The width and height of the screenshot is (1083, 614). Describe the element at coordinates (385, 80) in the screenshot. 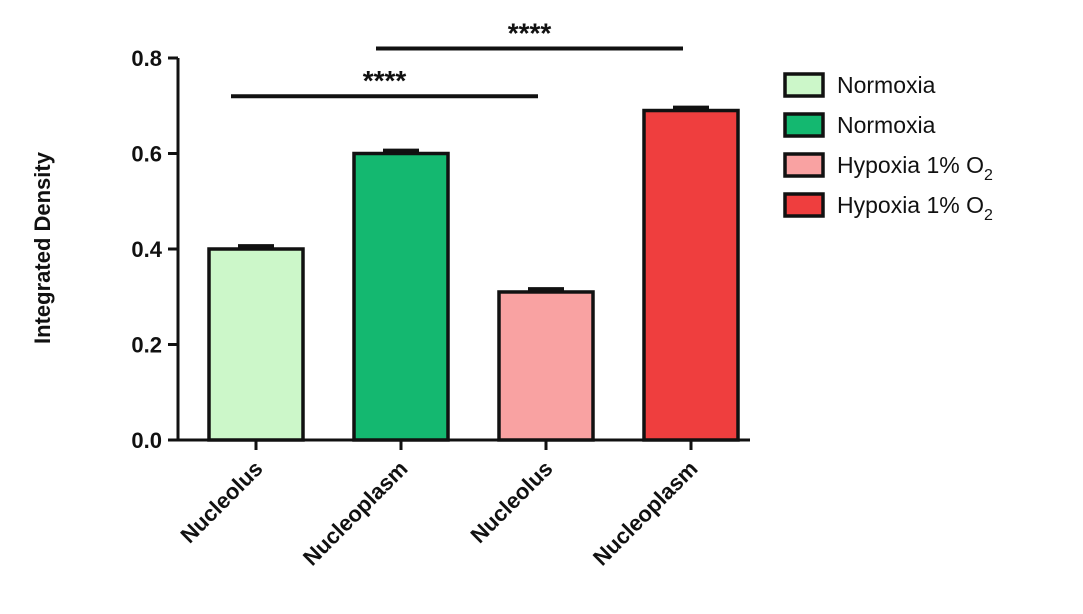

I see `significance-label-1: ****` at that location.